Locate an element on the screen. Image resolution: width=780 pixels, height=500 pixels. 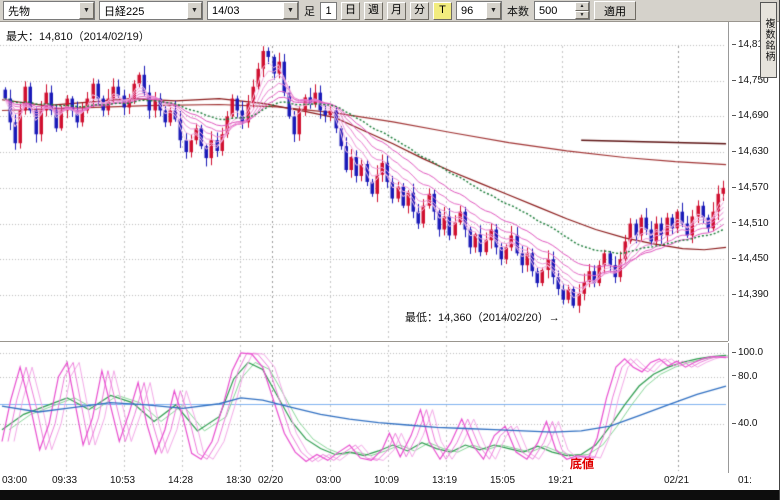
symbol-value: 日経225 is located at coordinates (124, 11).